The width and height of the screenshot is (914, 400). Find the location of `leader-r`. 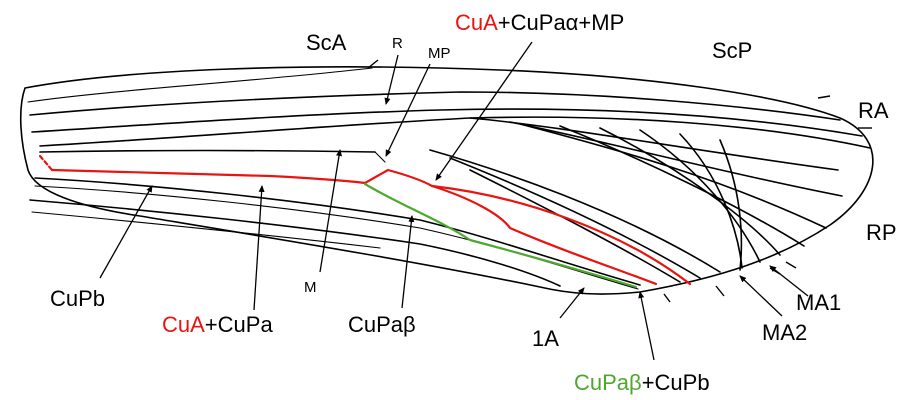

leader-r is located at coordinates (391, 79).